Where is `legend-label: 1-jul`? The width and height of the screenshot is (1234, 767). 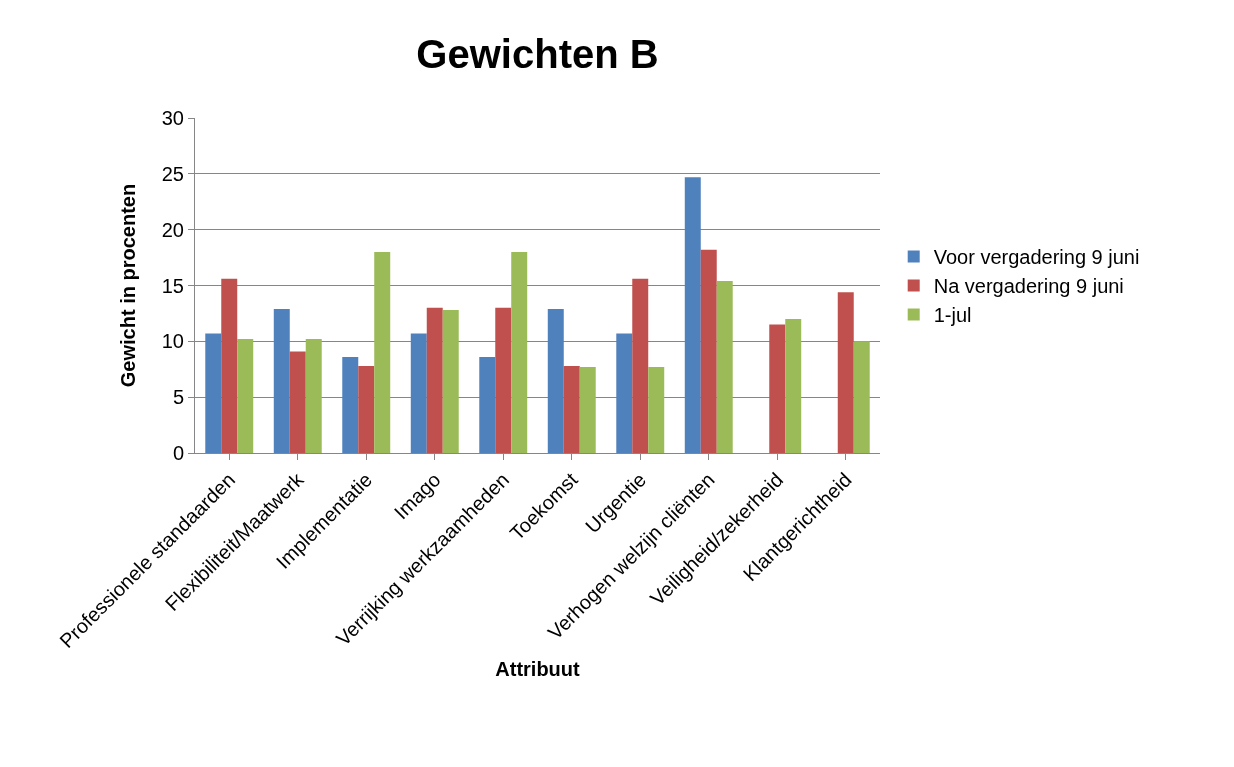 legend-label: 1-jul is located at coordinates (952, 315).